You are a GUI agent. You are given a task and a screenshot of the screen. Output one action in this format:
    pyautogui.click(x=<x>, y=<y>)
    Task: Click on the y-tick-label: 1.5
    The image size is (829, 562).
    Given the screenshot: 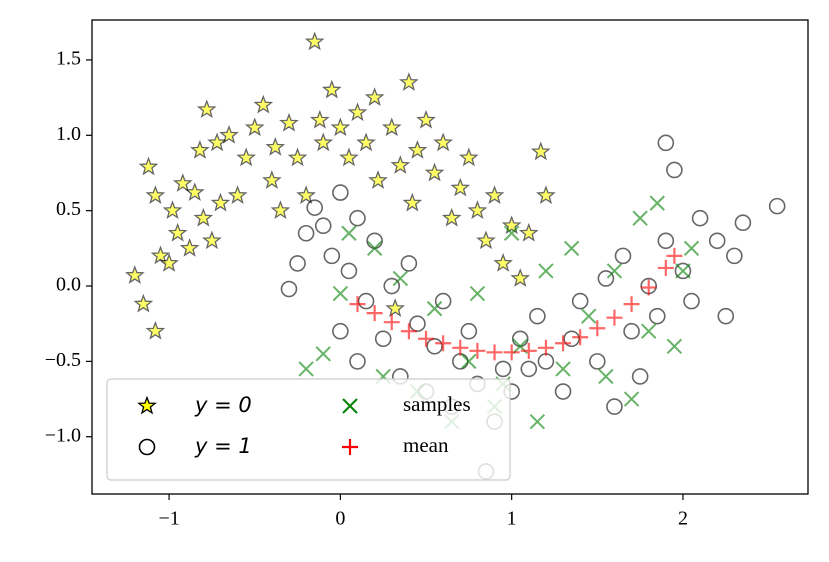 What is the action you would take?
    pyautogui.click(x=68, y=59)
    